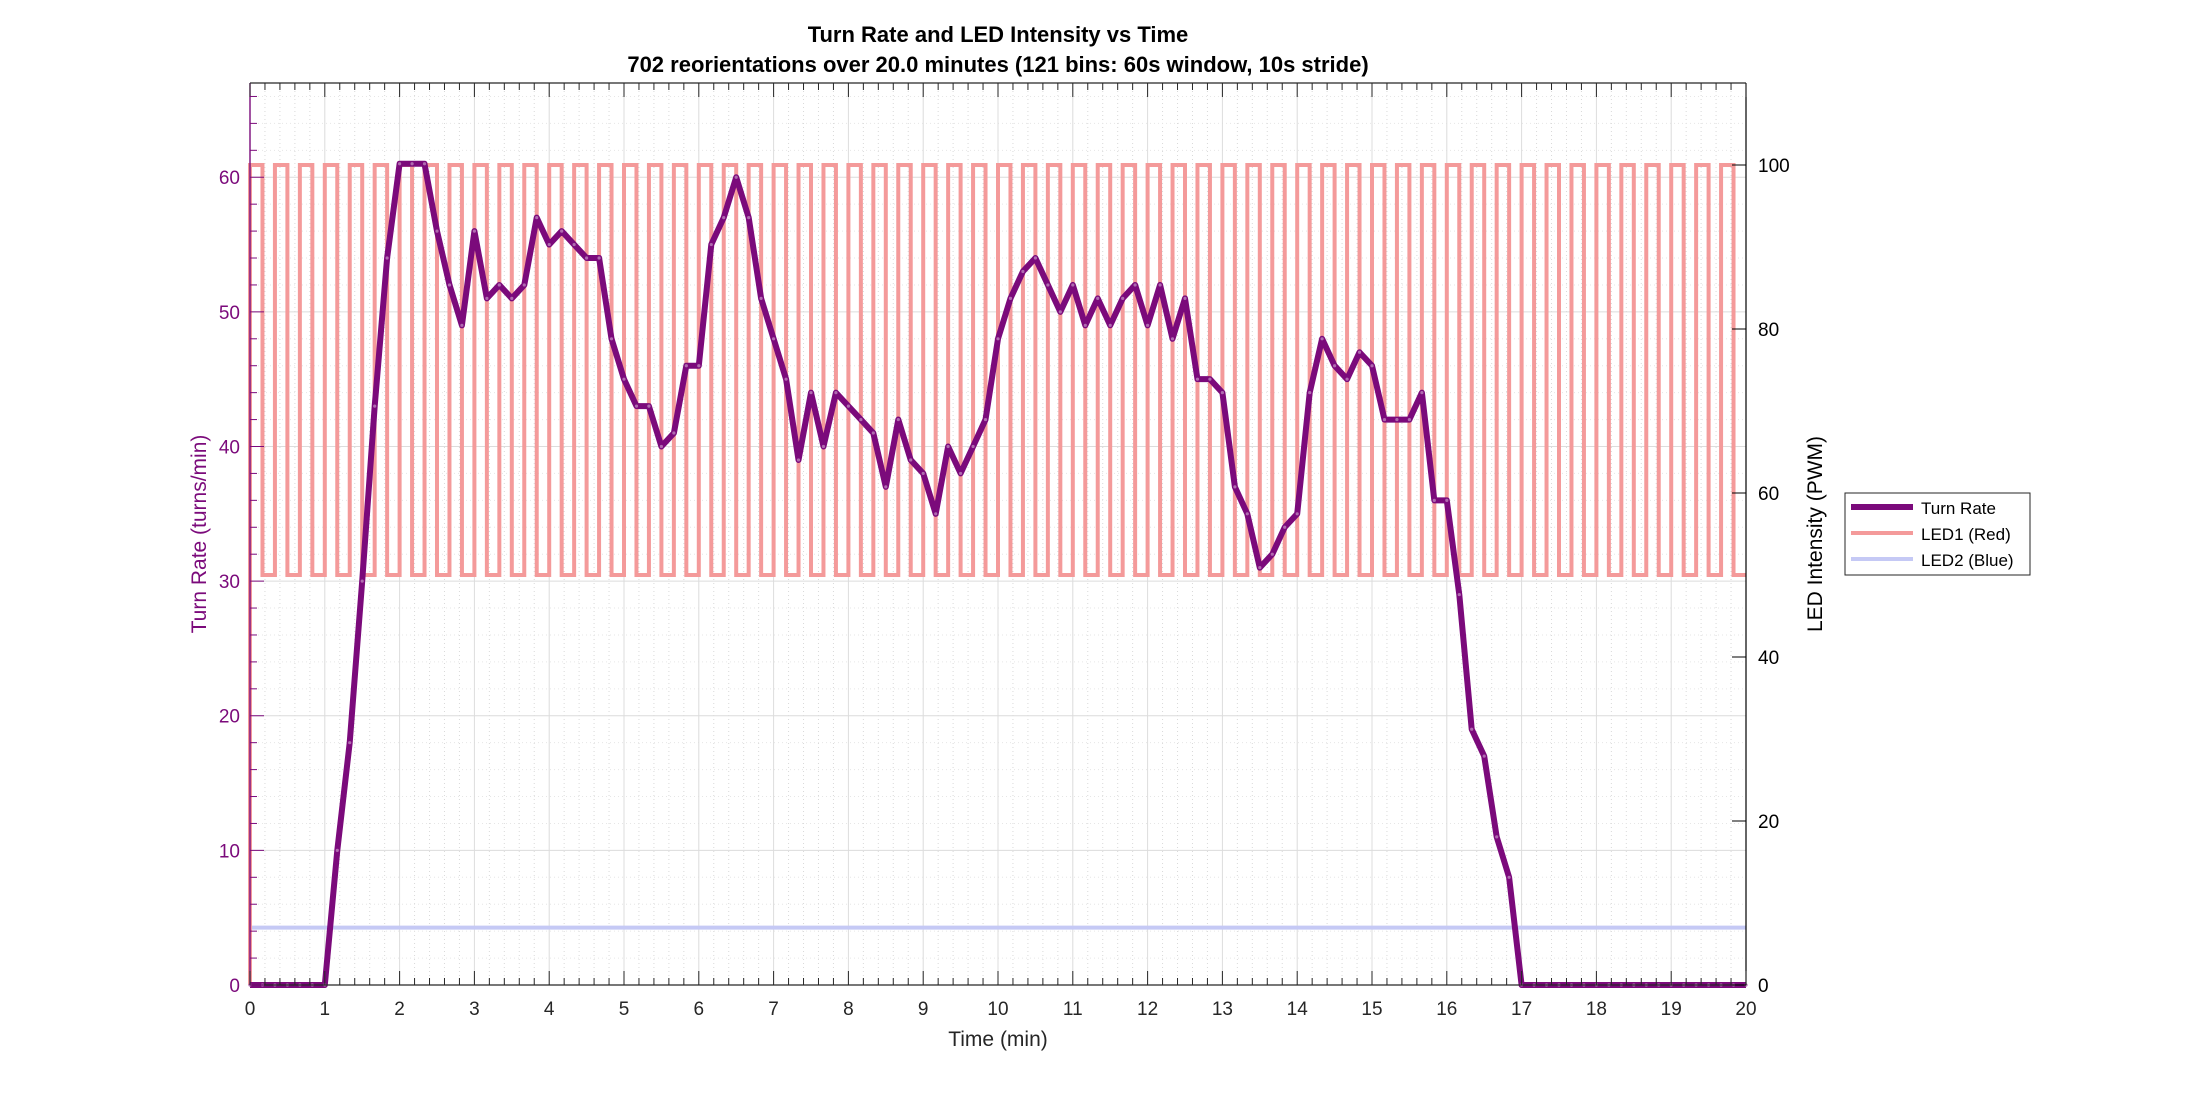 This screenshot has width=2187, height=1099. What do you see at coordinates (699, 1009) in the screenshot?
I see `x-tick-label: 6` at bounding box center [699, 1009].